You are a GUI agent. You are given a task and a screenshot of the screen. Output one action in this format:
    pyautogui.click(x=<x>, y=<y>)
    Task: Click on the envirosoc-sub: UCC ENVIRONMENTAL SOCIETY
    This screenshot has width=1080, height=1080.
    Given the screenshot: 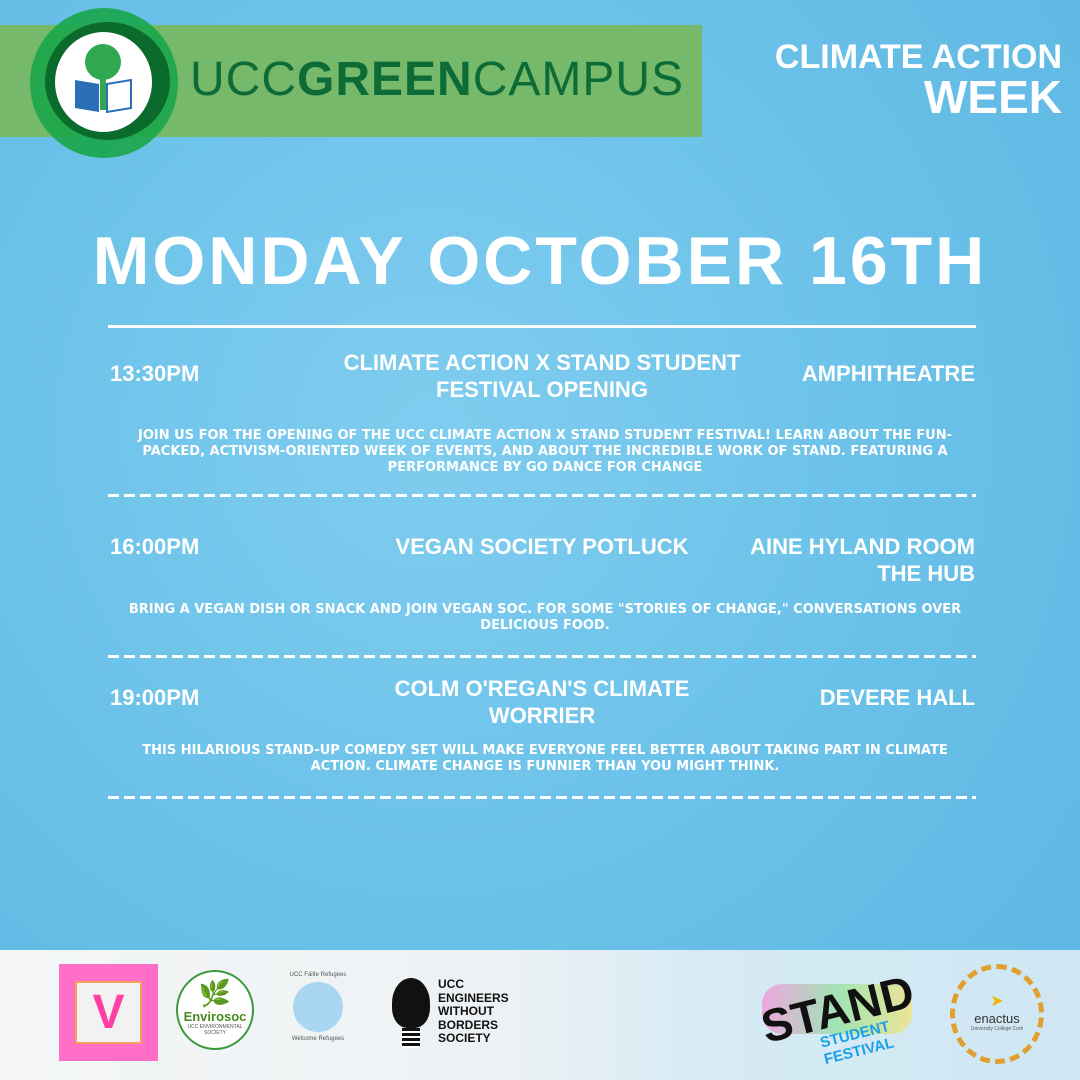 What is the action you would take?
    pyautogui.click(x=215, y=1030)
    